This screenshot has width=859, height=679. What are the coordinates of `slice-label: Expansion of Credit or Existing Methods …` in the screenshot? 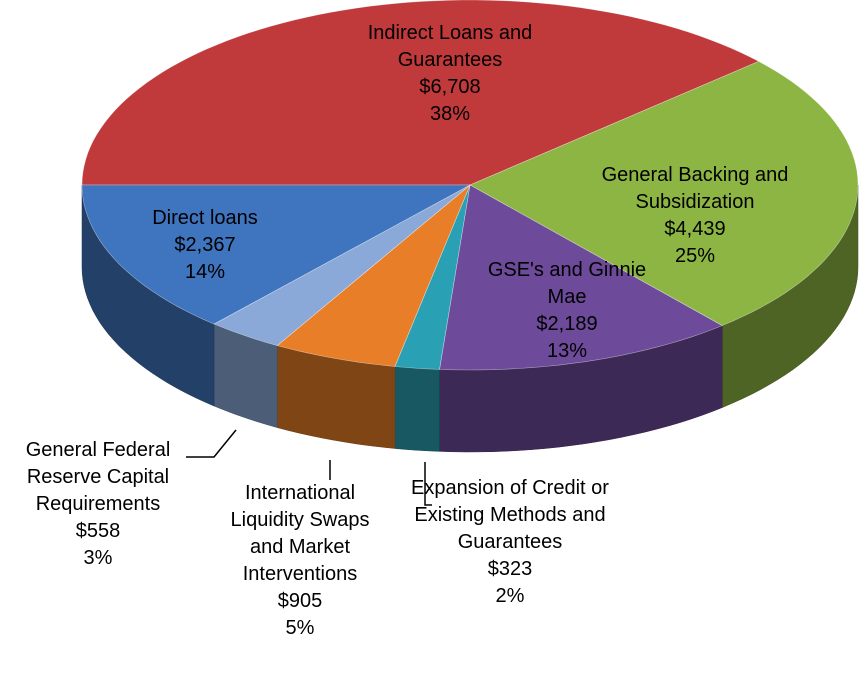 It's located at (510, 542).